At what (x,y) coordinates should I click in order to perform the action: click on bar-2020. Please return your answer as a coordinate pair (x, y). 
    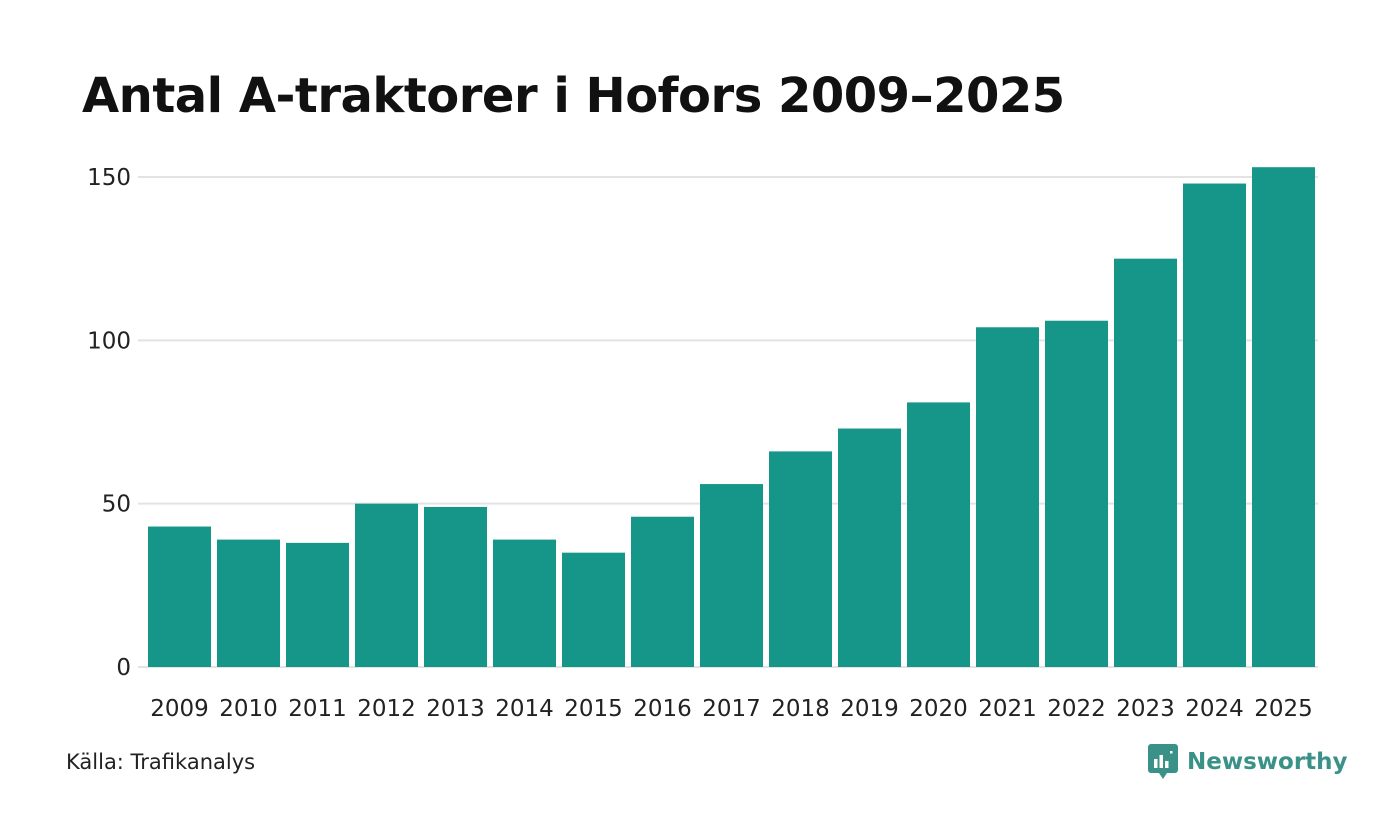
    Looking at the image, I should click on (938, 534).